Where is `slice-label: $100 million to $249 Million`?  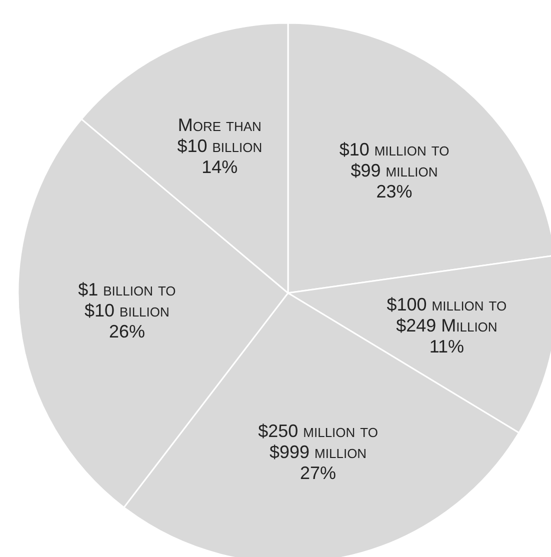
slice-label: $100 million to $249 Million is located at coordinates (446, 315).